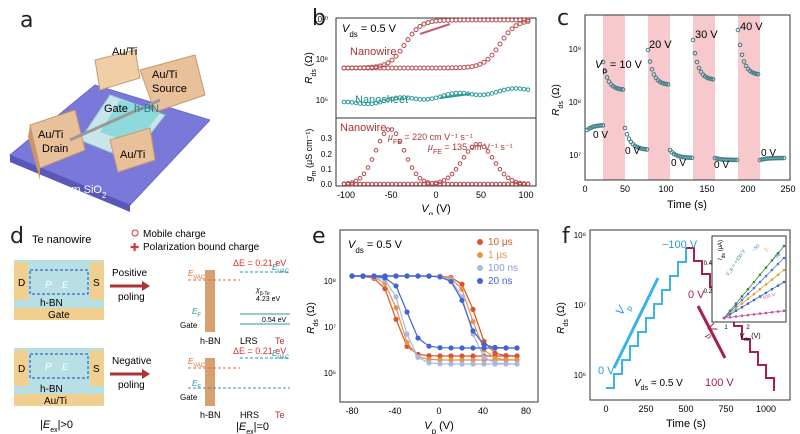 This screenshot has width=800, height=434. What do you see at coordinates (686, 424) in the screenshot?
I see `f-xlabel: Time (s)` at bounding box center [686, 424].